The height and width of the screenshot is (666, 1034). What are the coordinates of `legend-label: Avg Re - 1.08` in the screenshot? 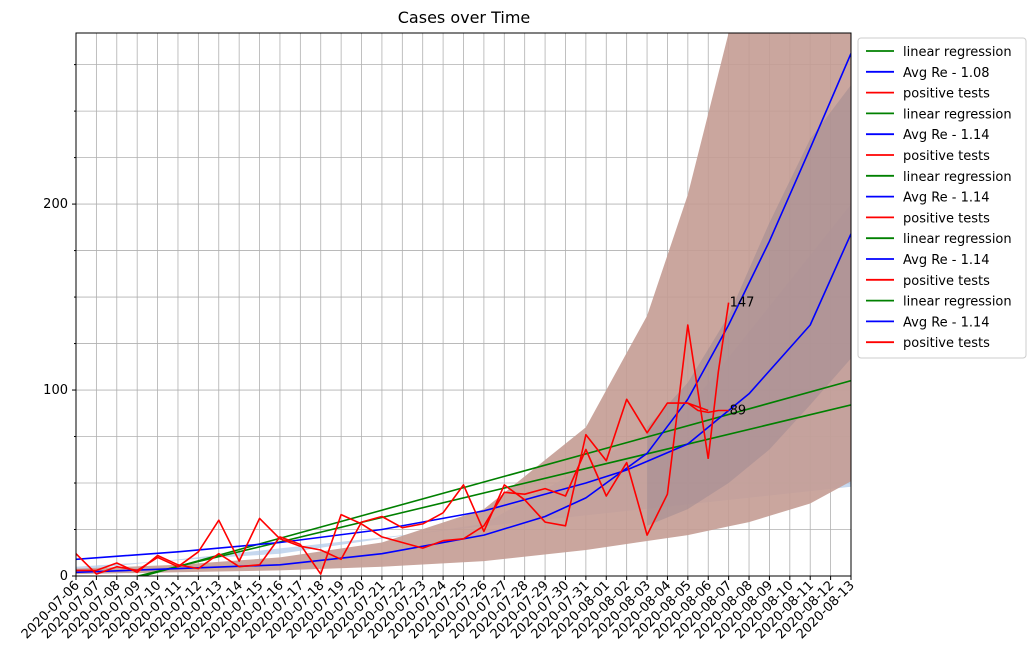 It's located at (946, 73).